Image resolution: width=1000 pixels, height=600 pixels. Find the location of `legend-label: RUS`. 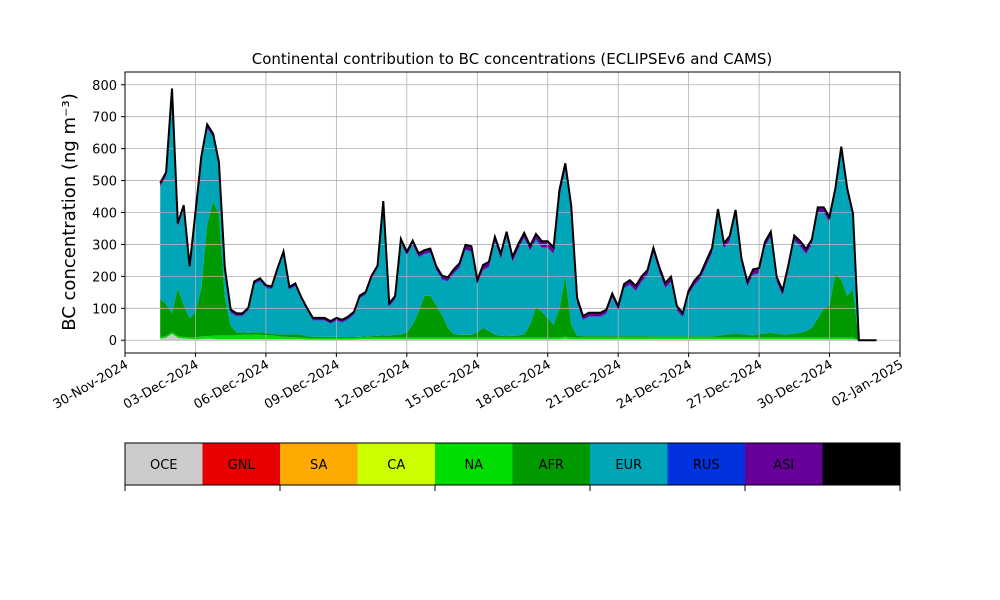

legend-label: RUS is located at coordinates (706, 465).